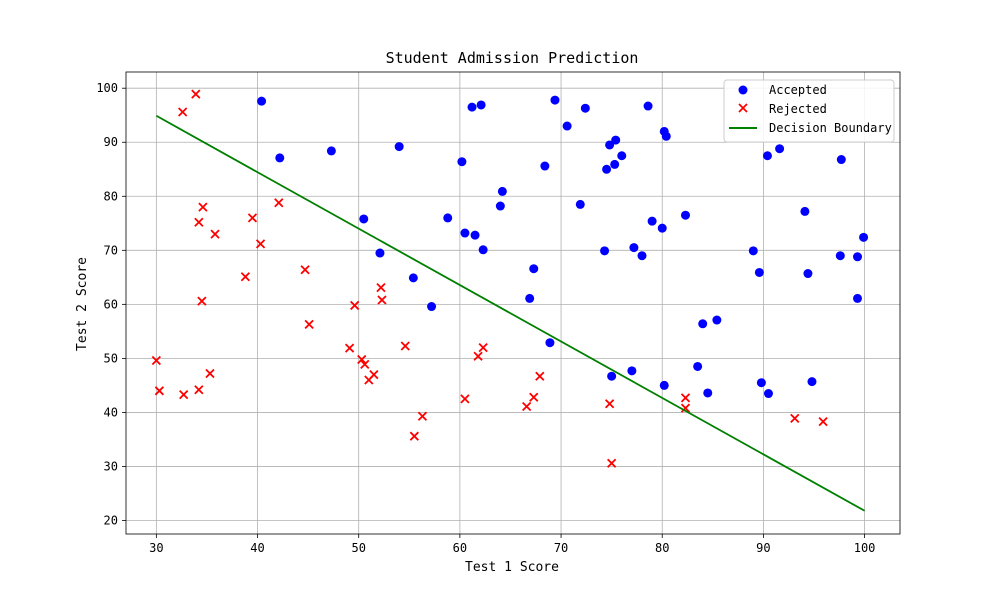 The height and width of the screenshot is (600, 1000). I want to click on legend-rejected-marker, so click(743, 108).